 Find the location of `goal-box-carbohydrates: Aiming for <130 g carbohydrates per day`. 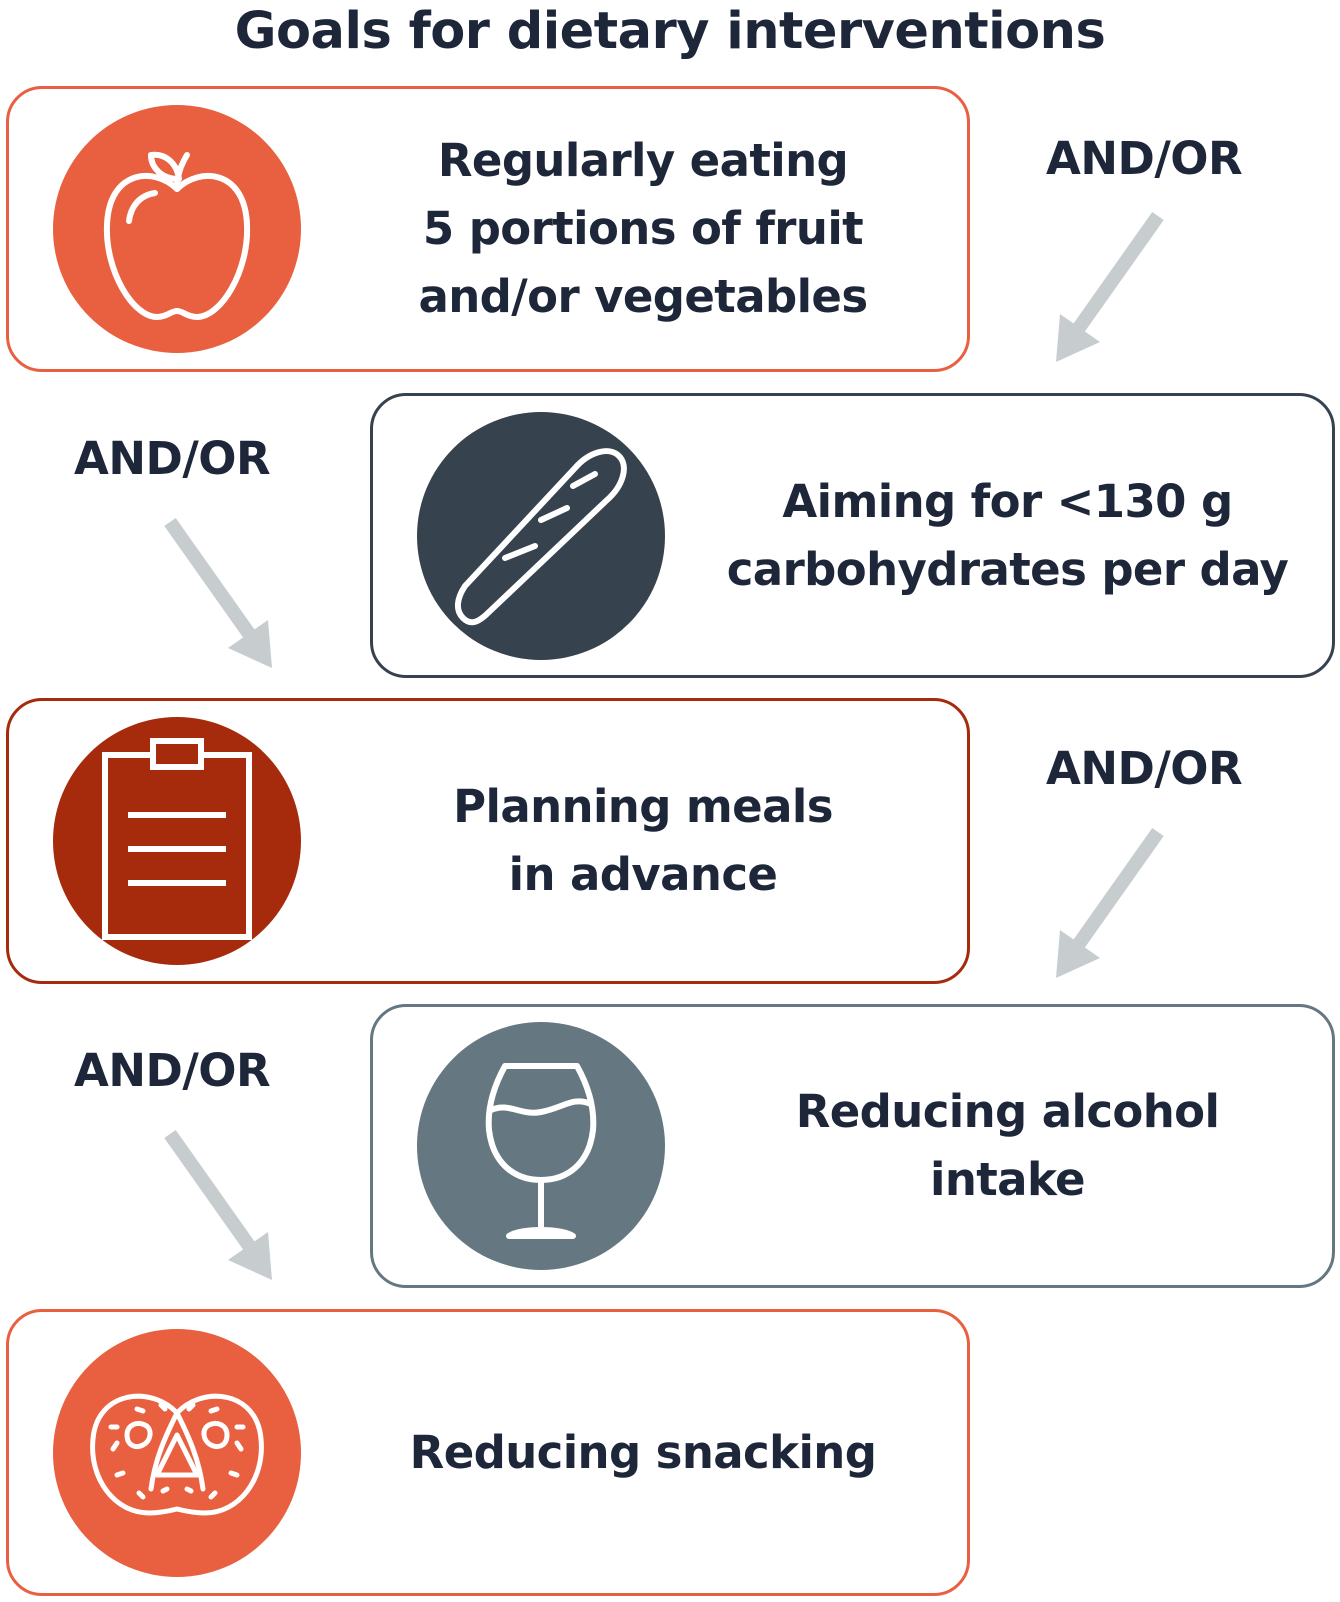

goal-box-carbohydrates: Aiming for <130 g carbohydrates per day is located at coordinates (852, 535).